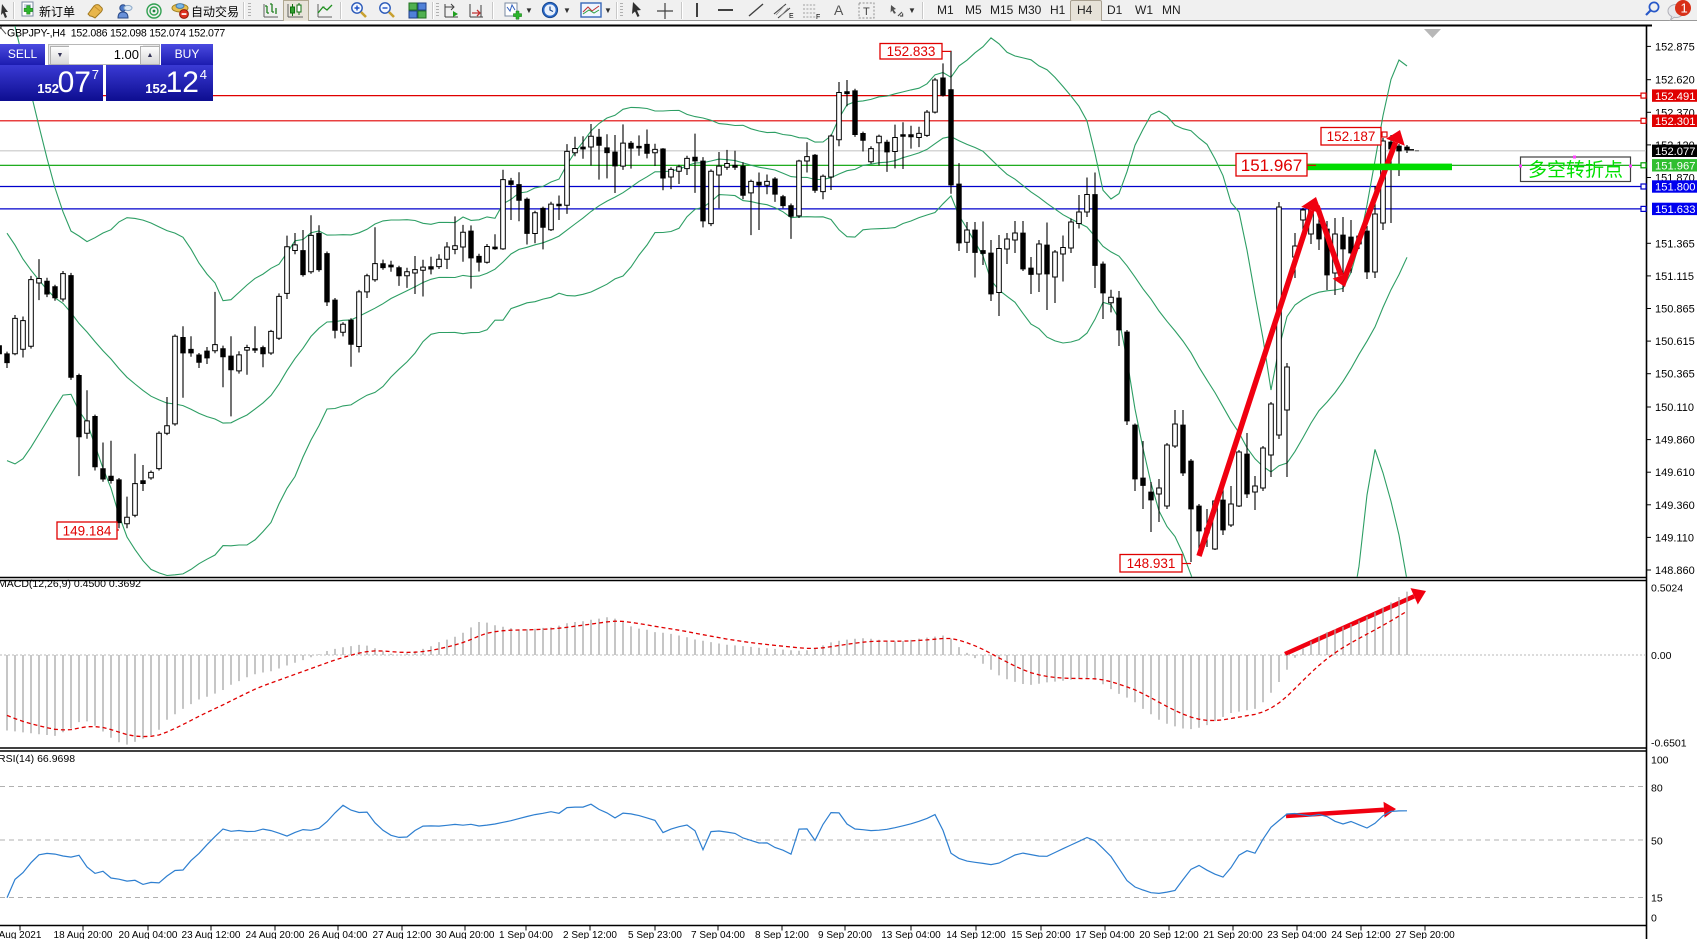 This screenshot has width=1697, height=939. I want to click on svg-text: 149.860, so click(1675, 441).